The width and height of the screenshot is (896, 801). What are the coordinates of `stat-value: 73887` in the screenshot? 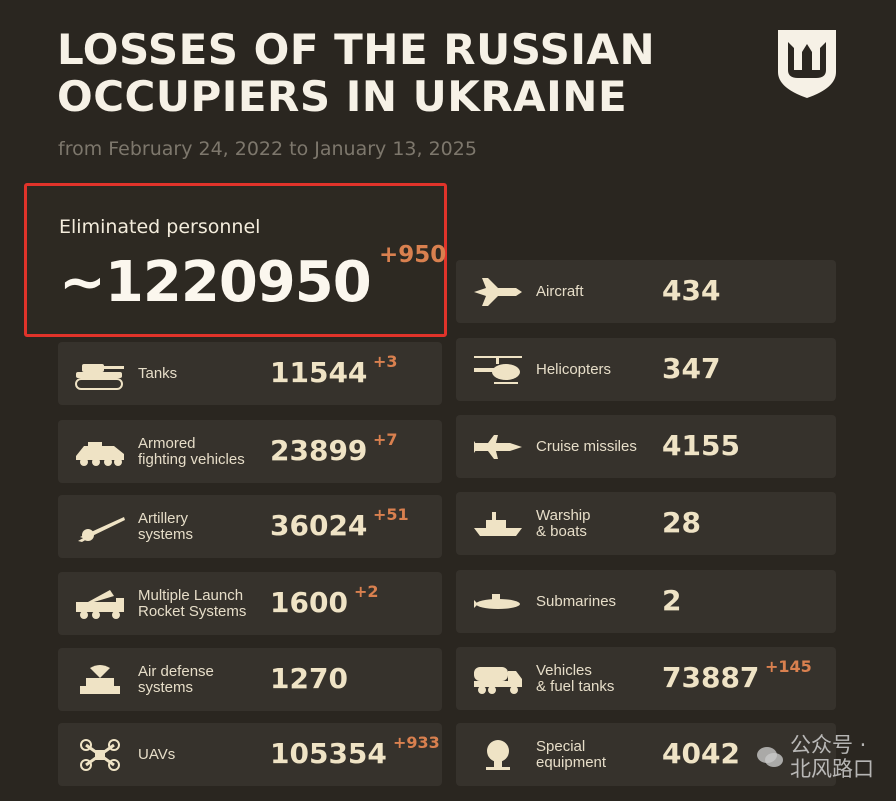 It's located at (711, 677).